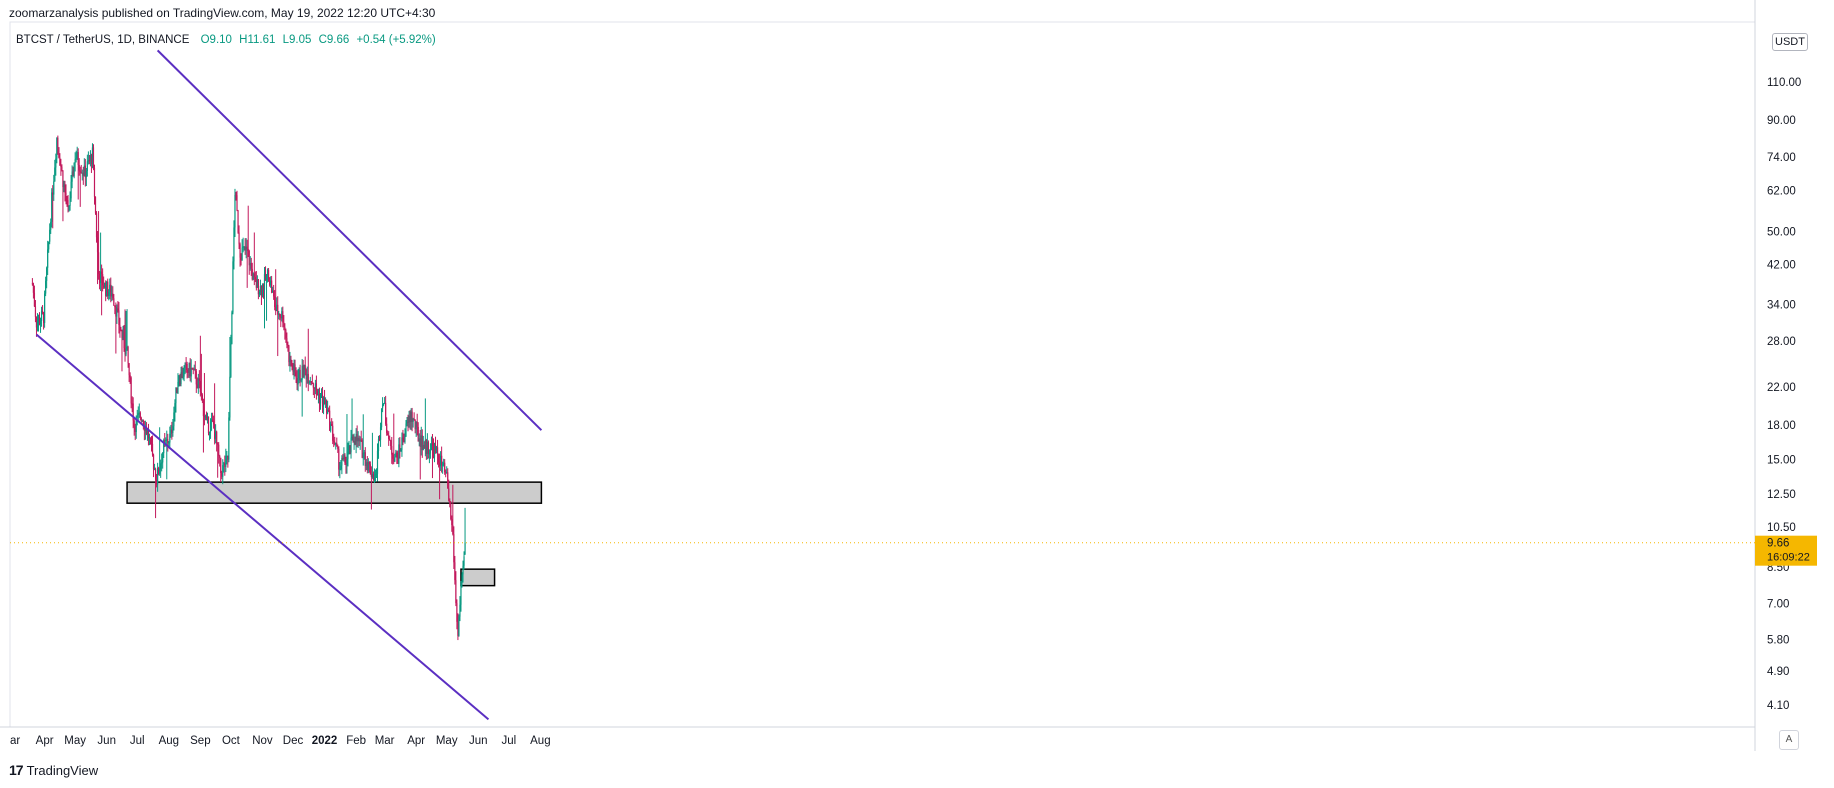 The image size is (1834, 788). What do you see at coordinates (137, 741) in the screenshot?
I see `x-tick-label: Jul` at bounding box center [137, 741].